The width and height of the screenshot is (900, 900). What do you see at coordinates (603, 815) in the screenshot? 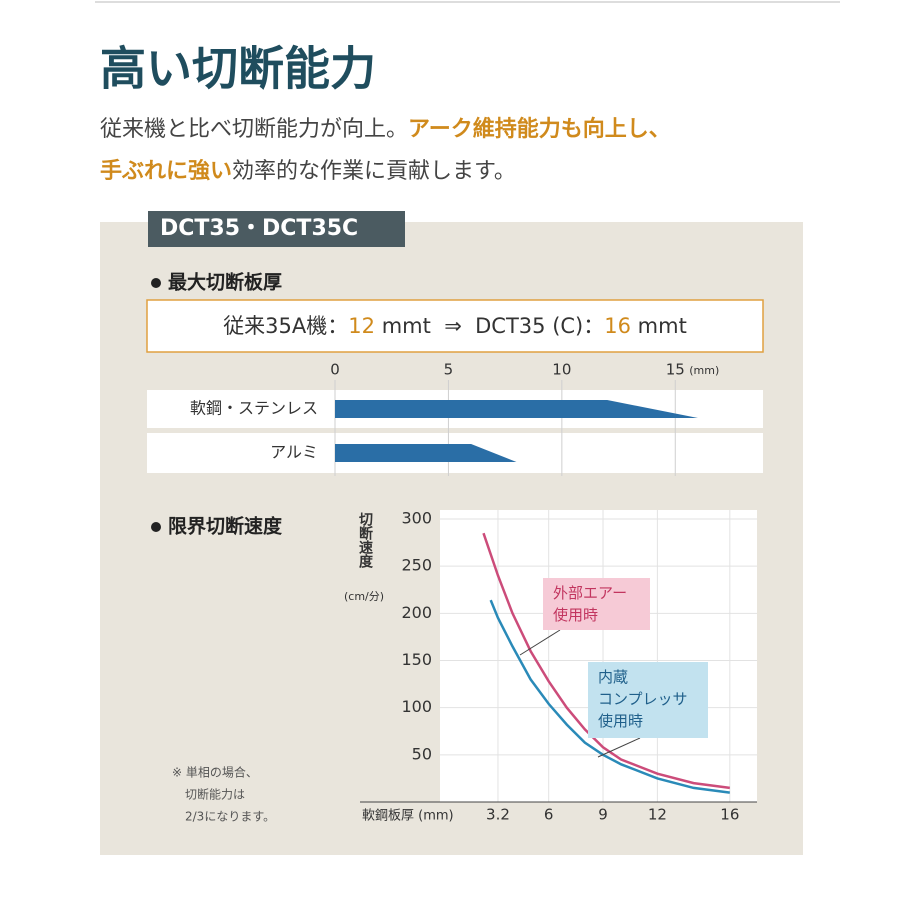
I see `x-tick-label: 9` at bounding box center [603, 815].